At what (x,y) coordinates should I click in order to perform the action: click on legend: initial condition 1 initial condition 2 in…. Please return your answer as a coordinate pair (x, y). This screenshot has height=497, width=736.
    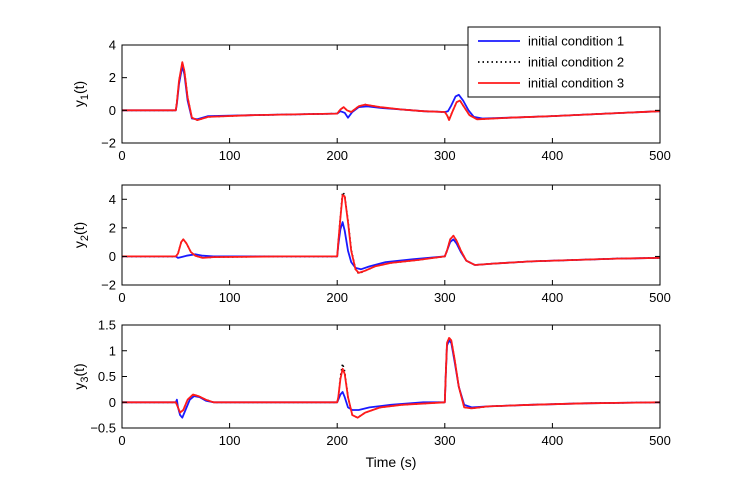
    Looking at the image, I should click on (564, 62).